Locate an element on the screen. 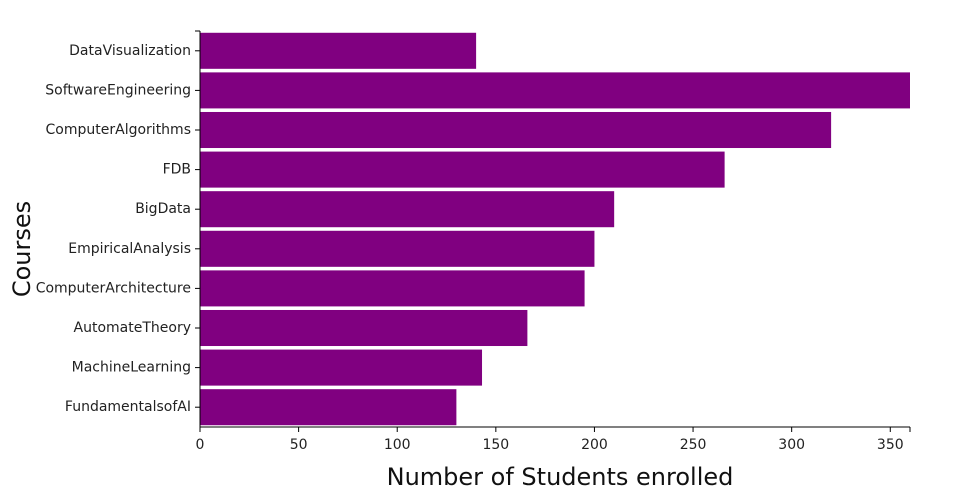  y-tick-label: MachineLearning is located at coordinates (131, 368).